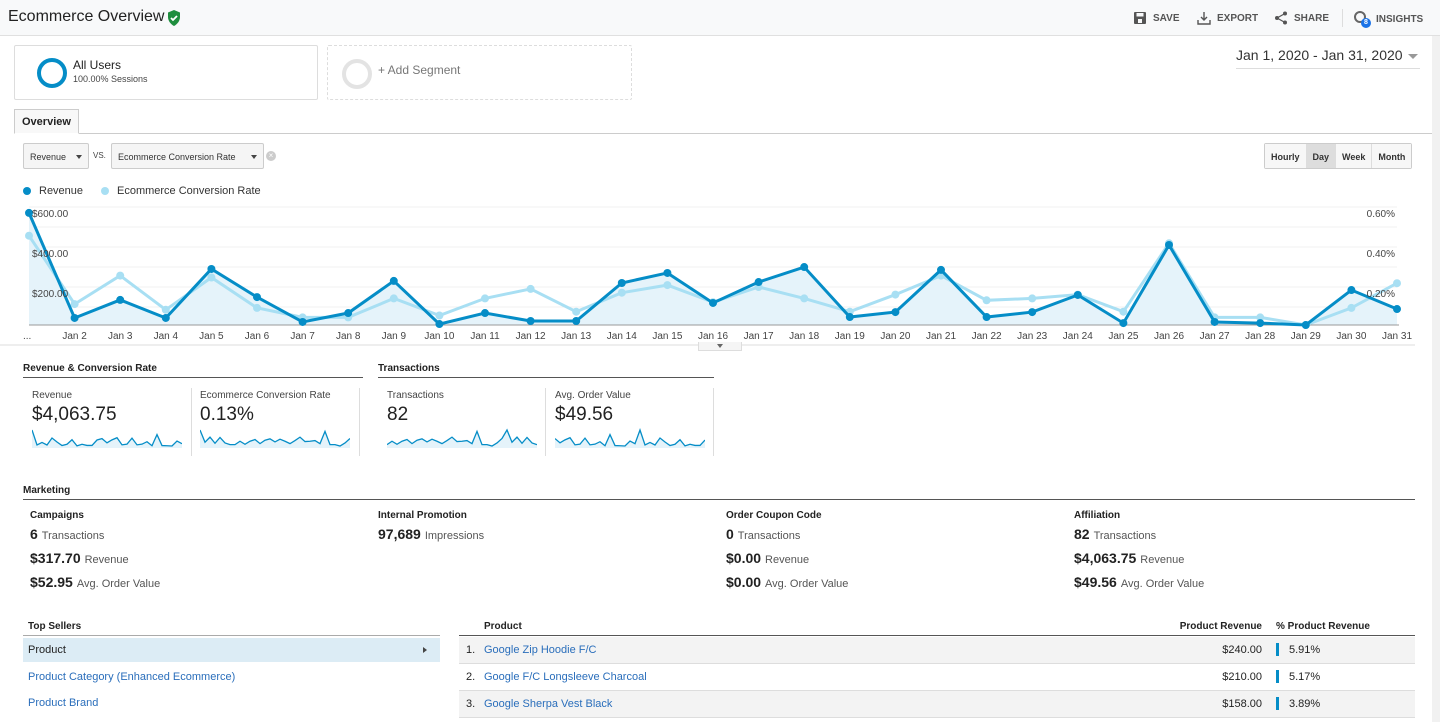  Describe the element at coordinates (471, 704) in the screenshot. I see `row-rank: 3.` at that location.